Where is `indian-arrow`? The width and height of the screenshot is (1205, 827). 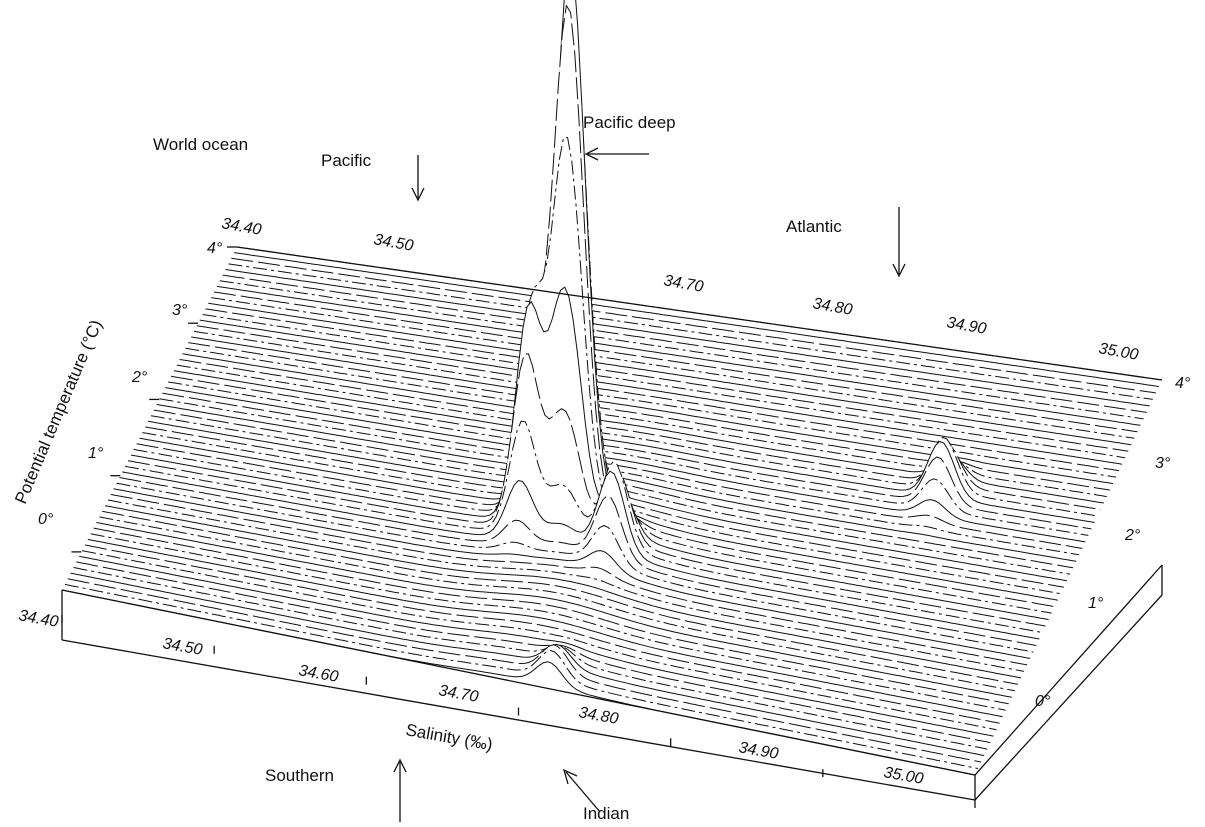
indian-arrow is located at coordinates (581, 790).